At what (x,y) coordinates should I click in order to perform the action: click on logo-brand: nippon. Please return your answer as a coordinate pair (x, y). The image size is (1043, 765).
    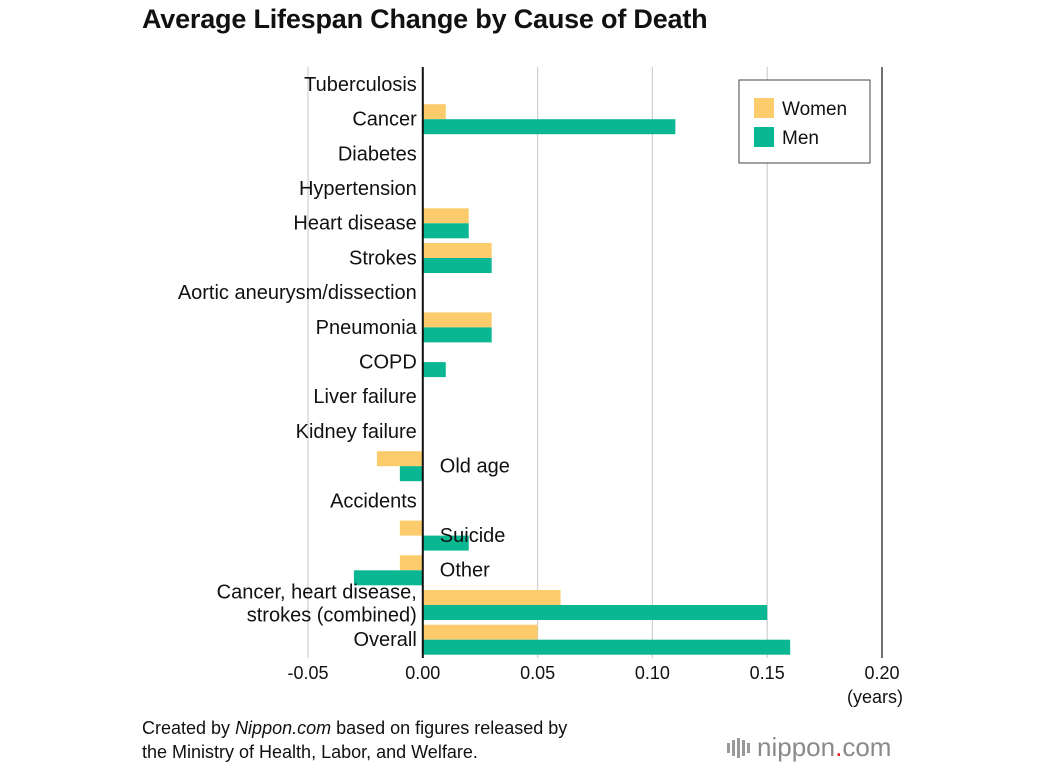
    Looking at the image, I should click on (796, 747).